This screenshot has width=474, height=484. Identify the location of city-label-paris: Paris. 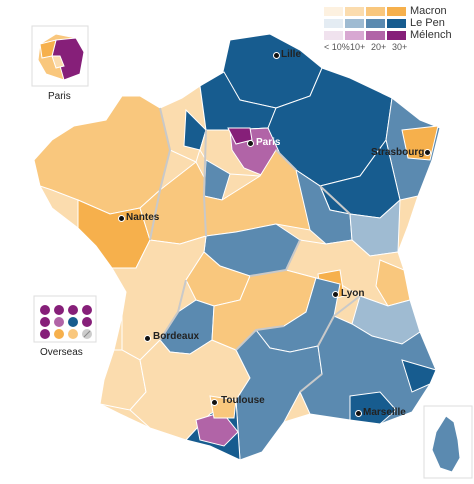
(268, 142).